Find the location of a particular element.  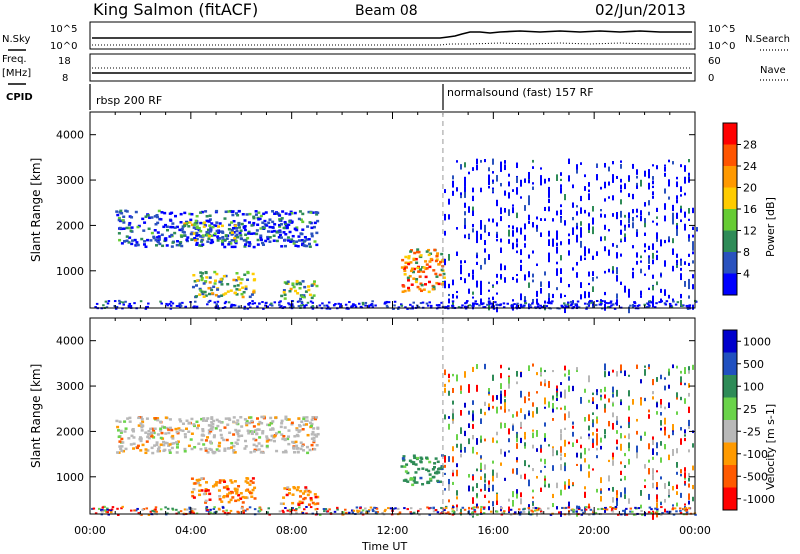

y-tick-label: 4000 is located at coordinates (70, 341).